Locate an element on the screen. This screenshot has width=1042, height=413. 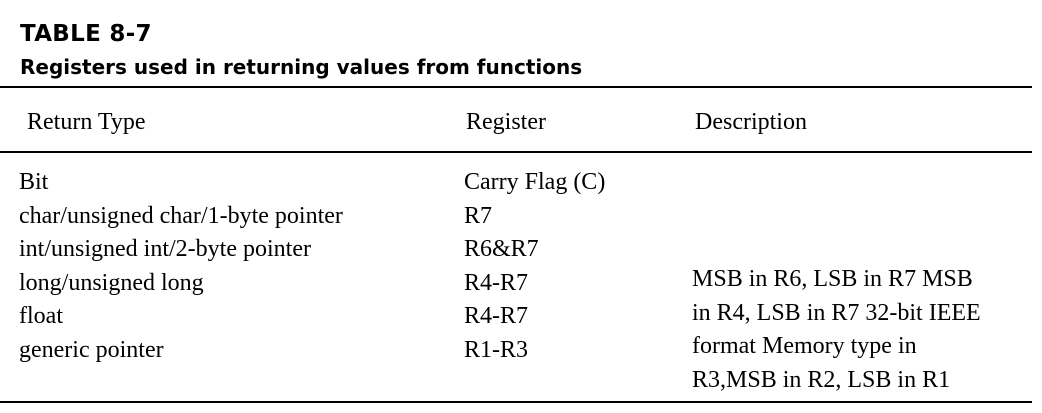
header-rule is located at coordinates (516, 152).